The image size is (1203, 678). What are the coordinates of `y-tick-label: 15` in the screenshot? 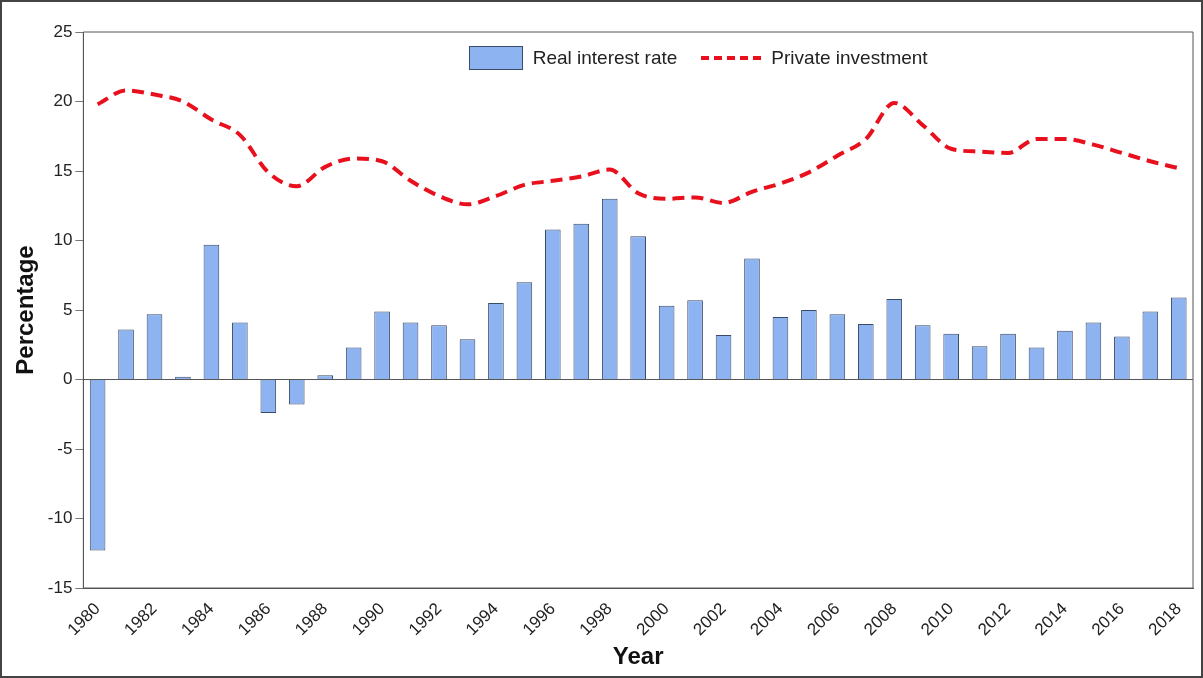 It's located at (63, 170).